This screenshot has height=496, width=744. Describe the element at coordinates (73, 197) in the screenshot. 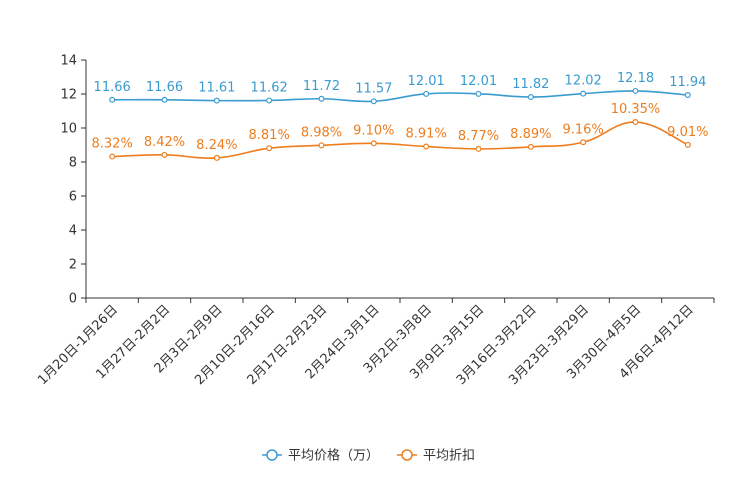

I see `y-tick-label: 6` at that location.